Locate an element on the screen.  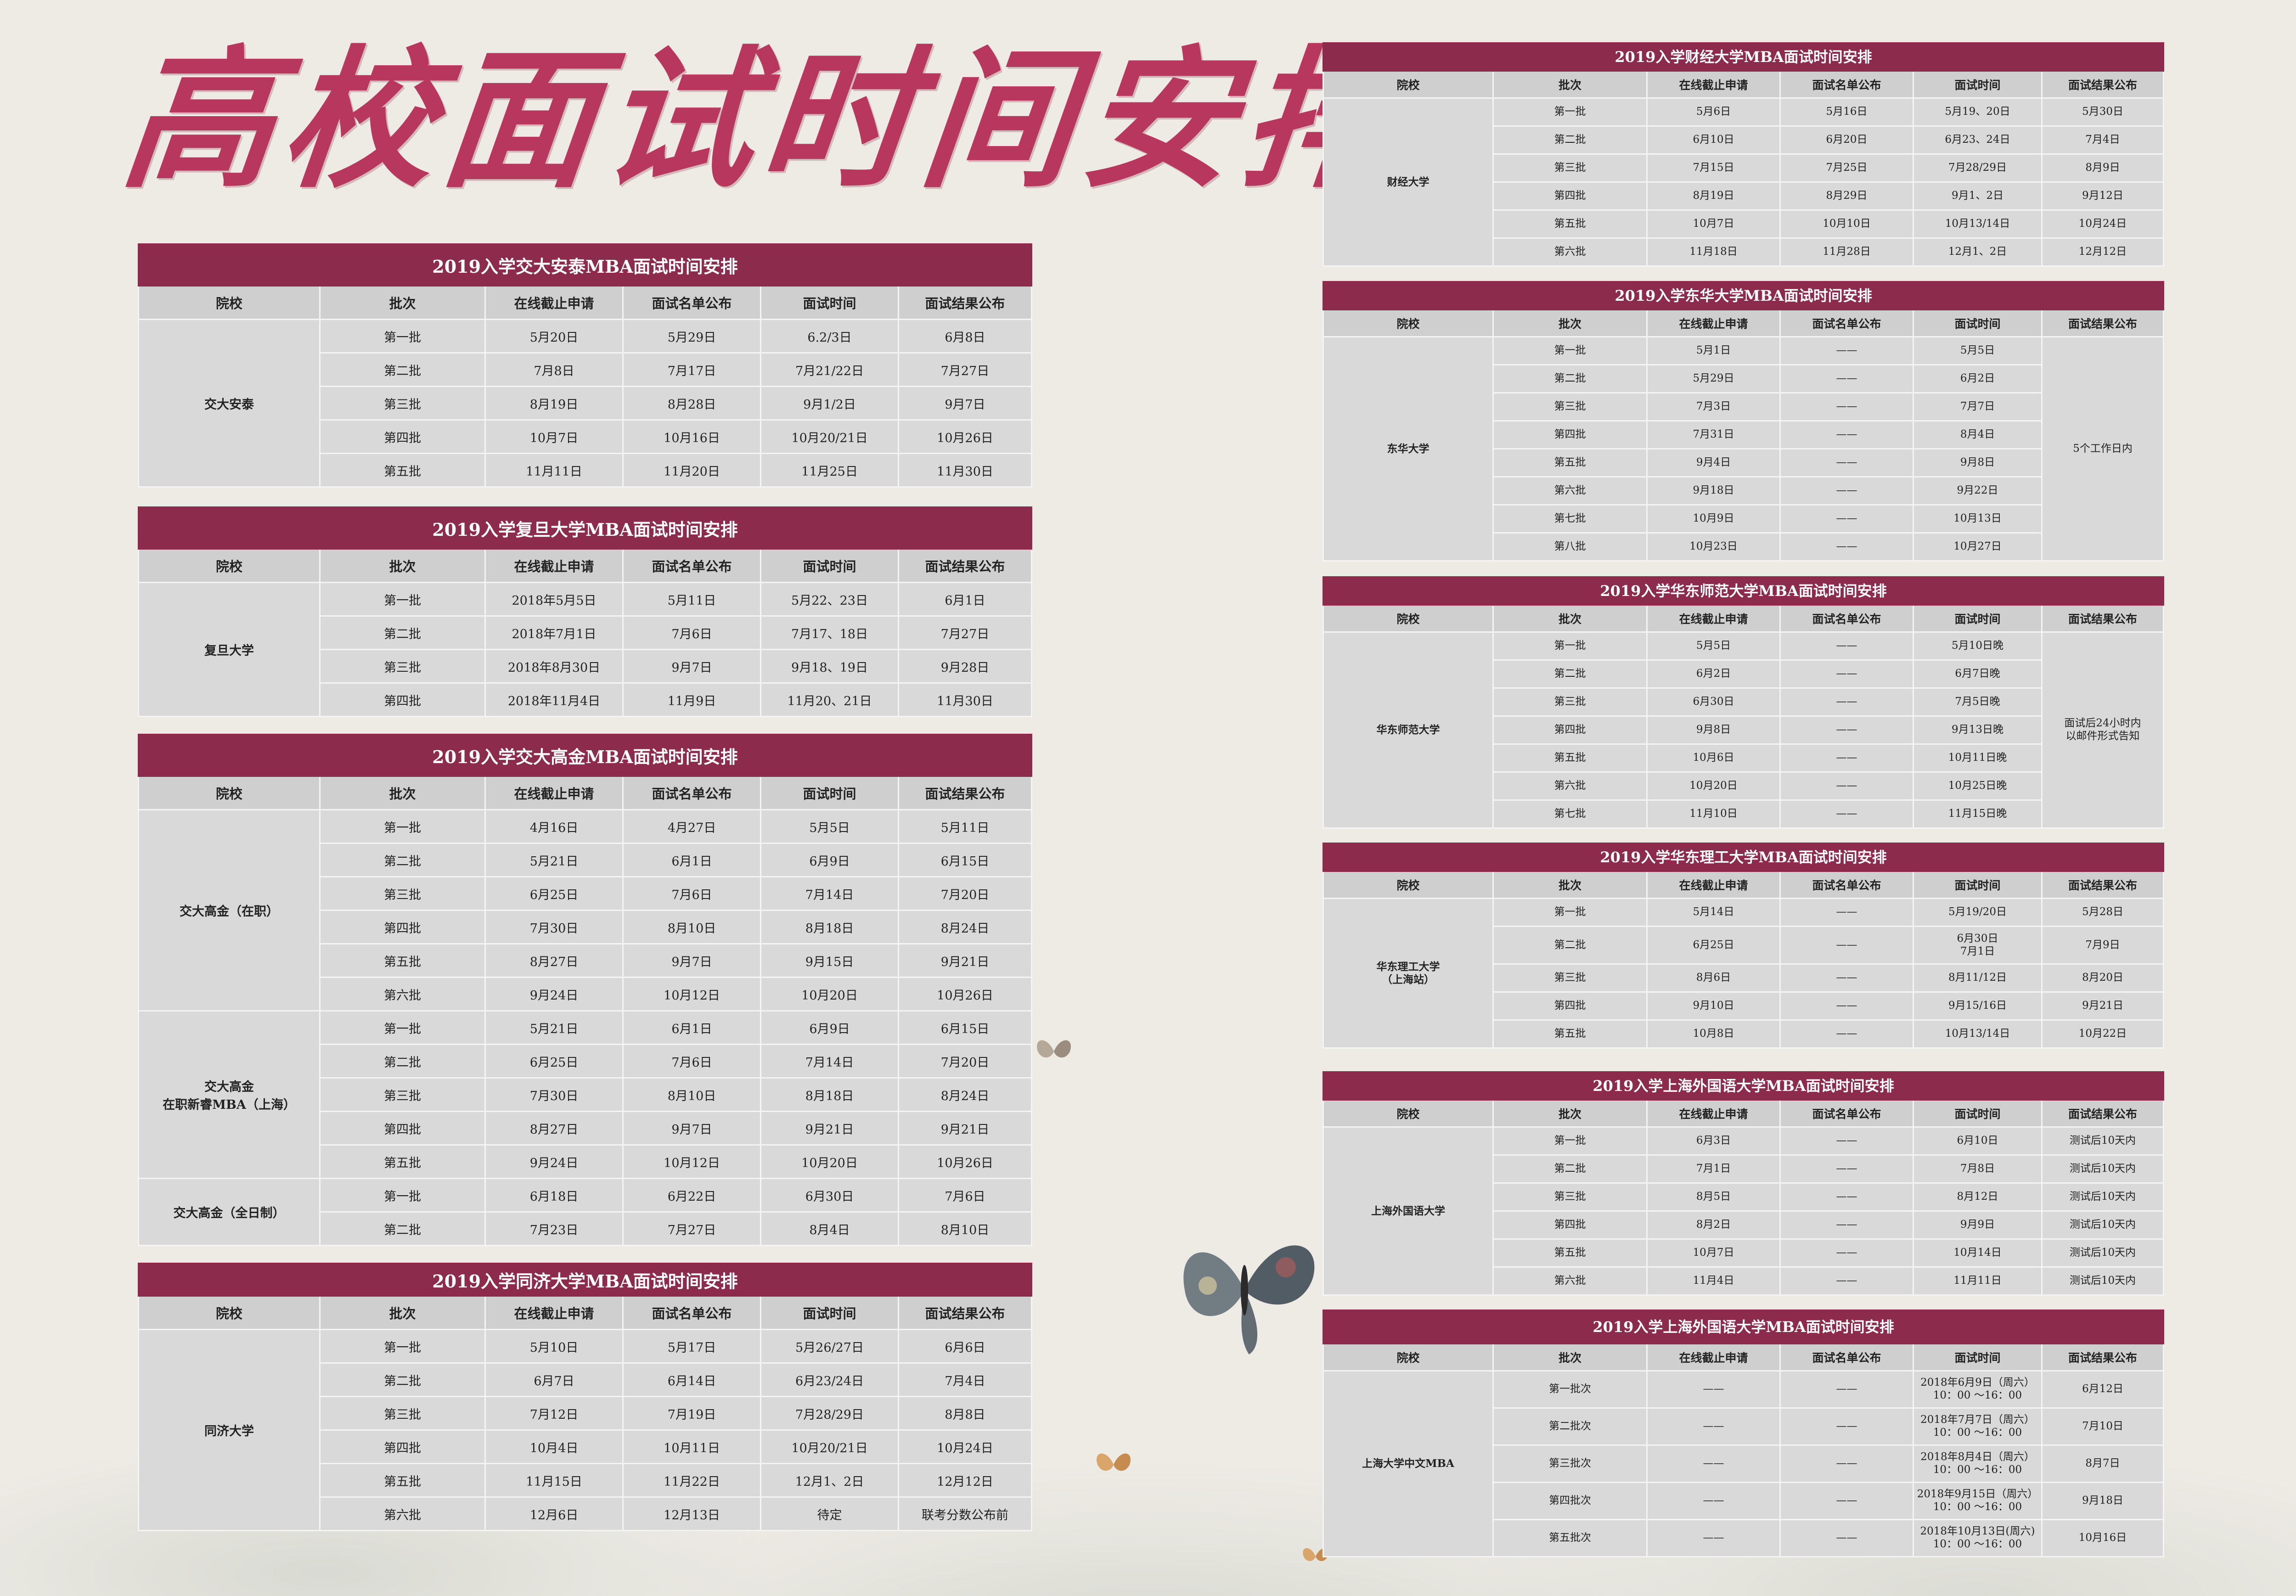
list-cell: 5月16日 is located at coordinates (1846, 112).